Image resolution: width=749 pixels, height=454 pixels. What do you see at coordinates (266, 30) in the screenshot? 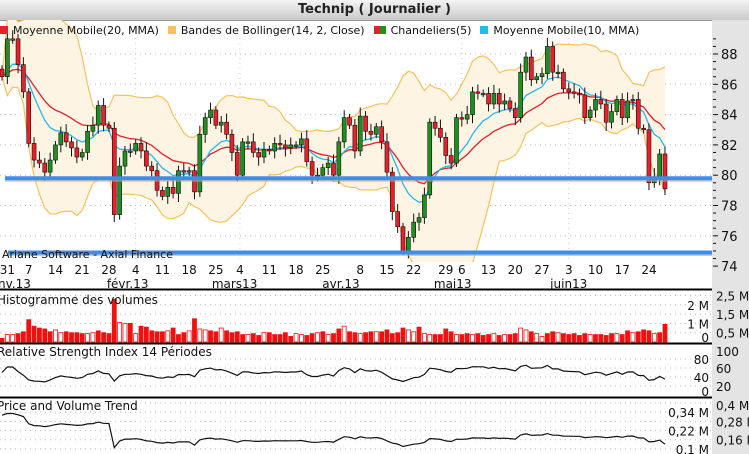
I see `legend-item-bollinger: Bandes de Bollinger(14, 2, Close)` at bounding box center [266, 30].